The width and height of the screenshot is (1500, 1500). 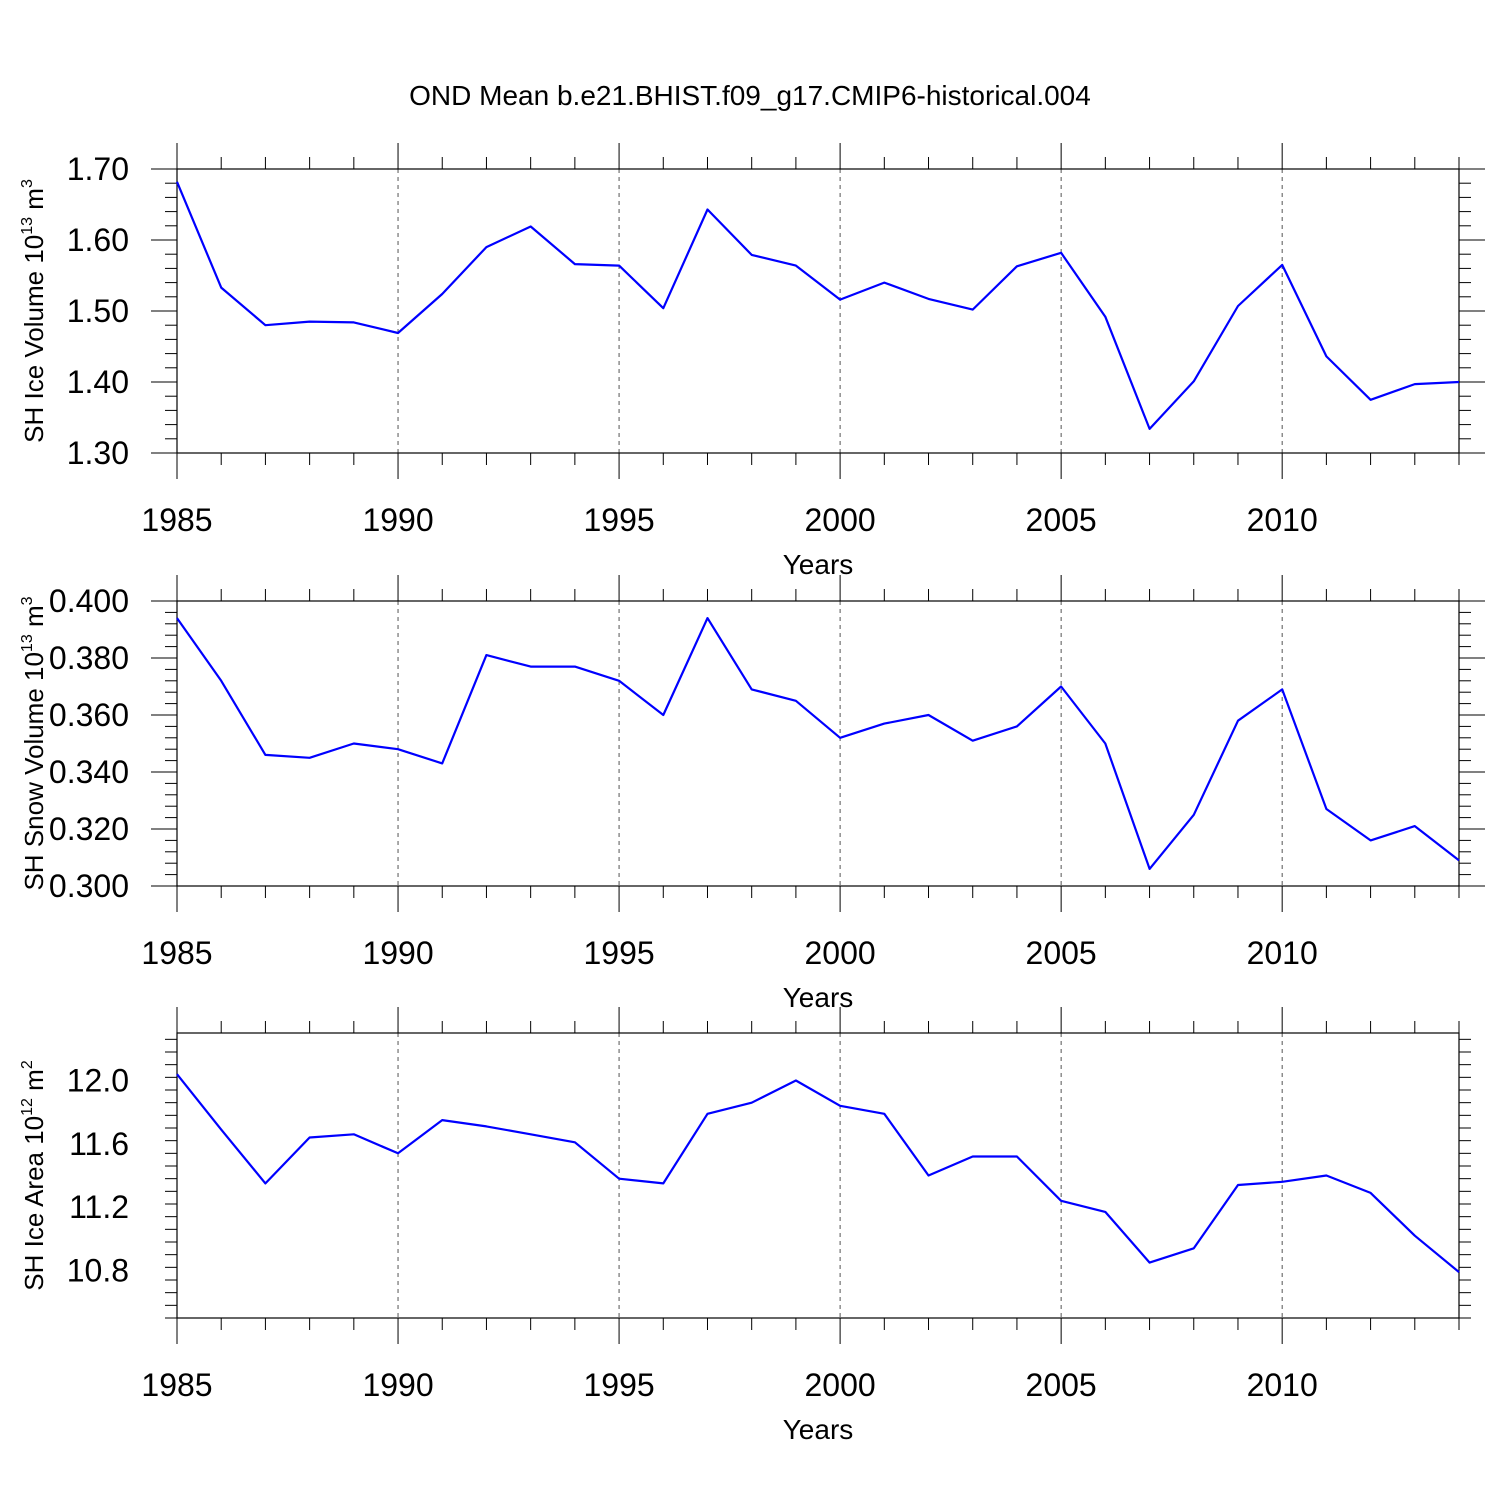 I want to click on xtick-label: 2000, so click(x=840, y=1385).